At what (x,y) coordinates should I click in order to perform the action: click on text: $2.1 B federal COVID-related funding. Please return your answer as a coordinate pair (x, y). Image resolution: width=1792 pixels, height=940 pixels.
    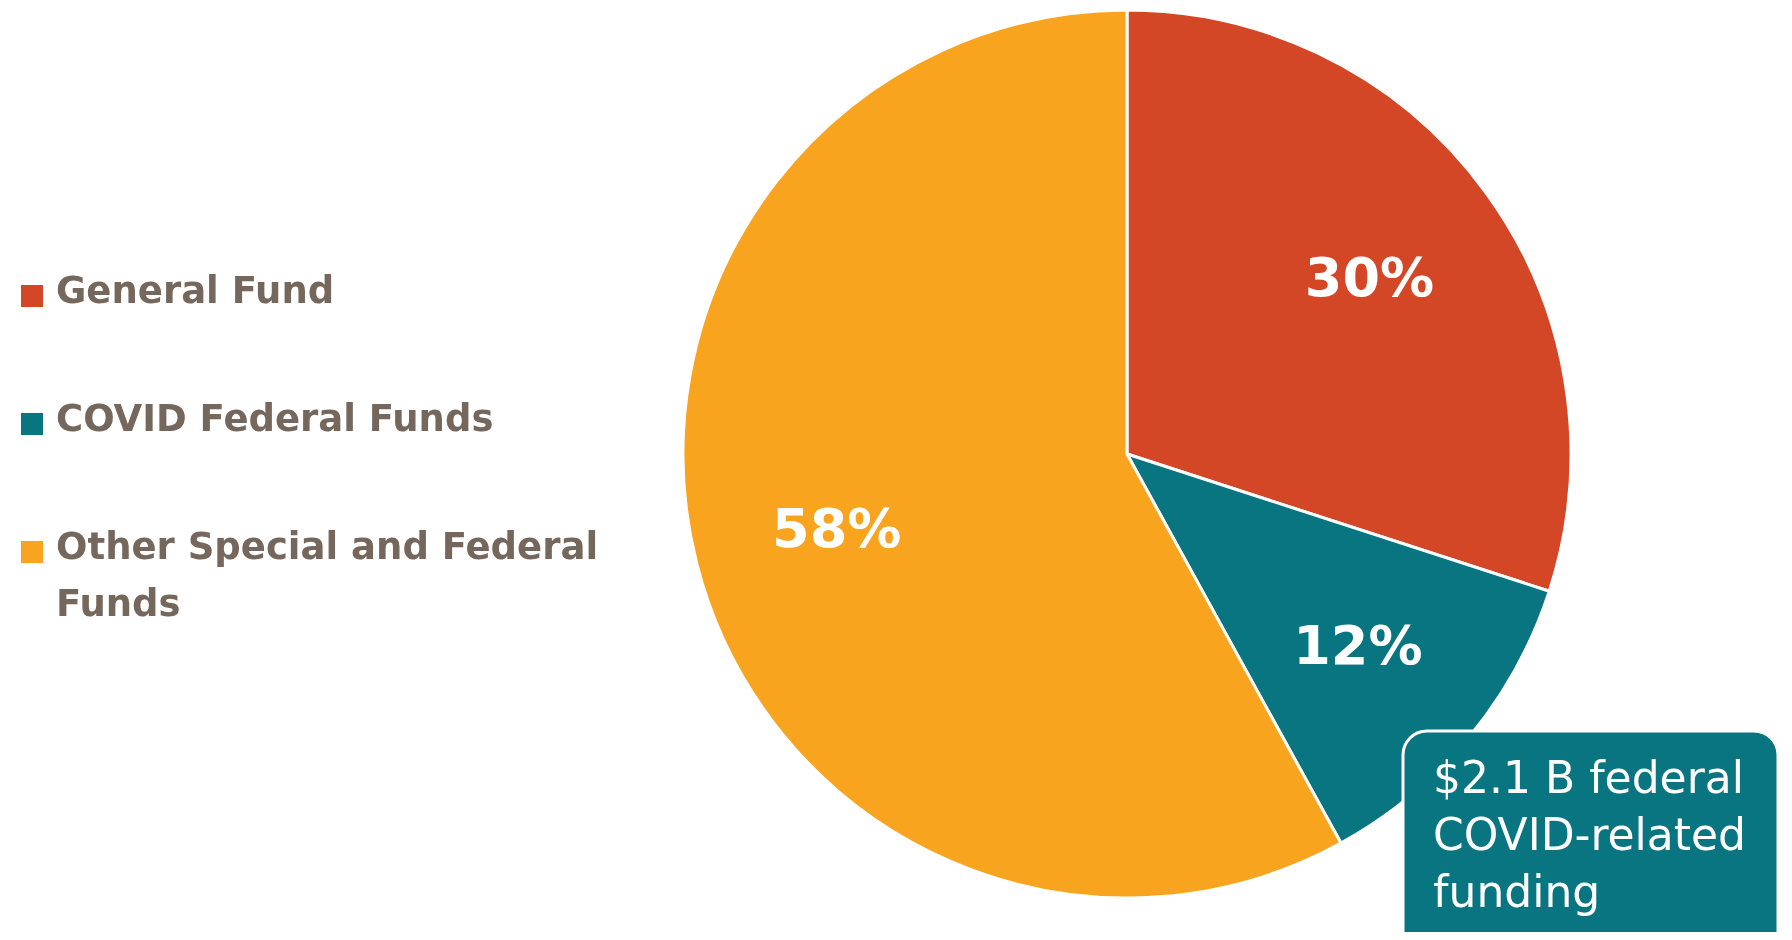
    Looking at the image, I should click on (1590, 834).